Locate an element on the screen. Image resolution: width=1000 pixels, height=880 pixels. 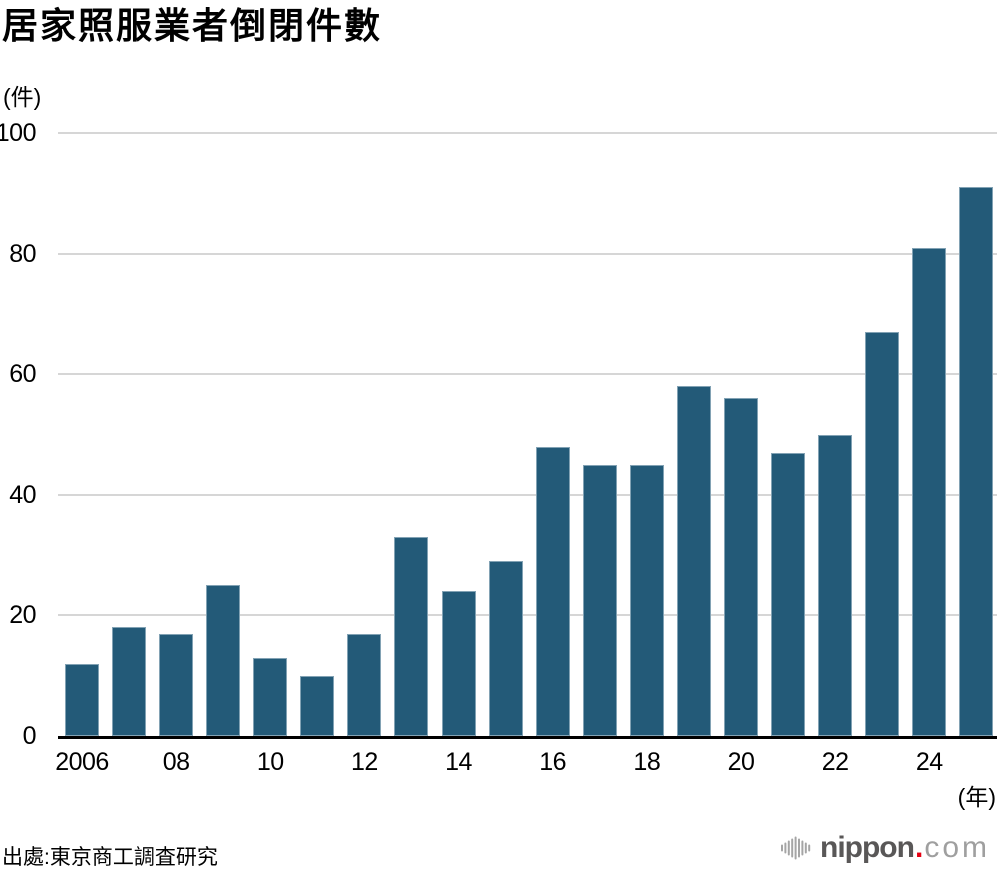
bar-2015 is located at coordinates (505, 648).